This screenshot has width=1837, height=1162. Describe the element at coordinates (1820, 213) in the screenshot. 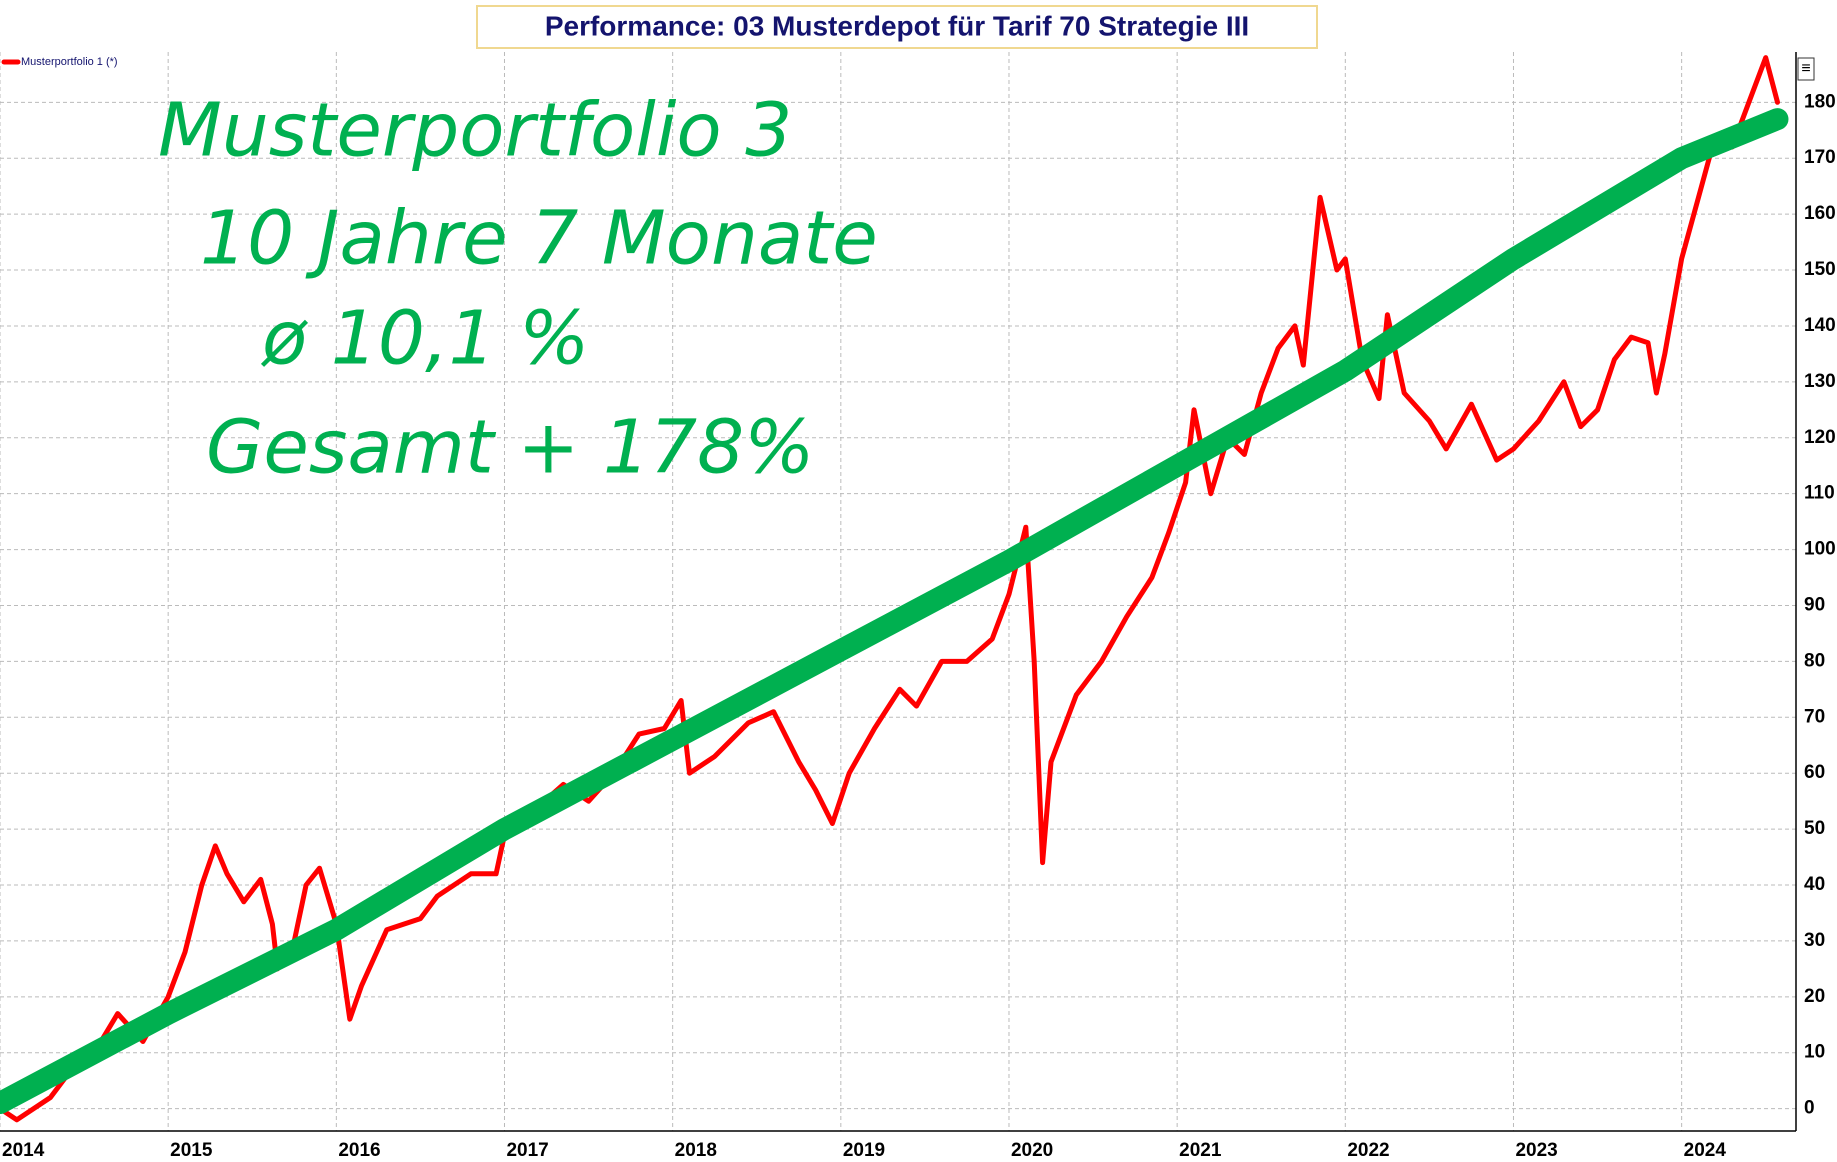

I see `y-tick-label: 160` at that location.